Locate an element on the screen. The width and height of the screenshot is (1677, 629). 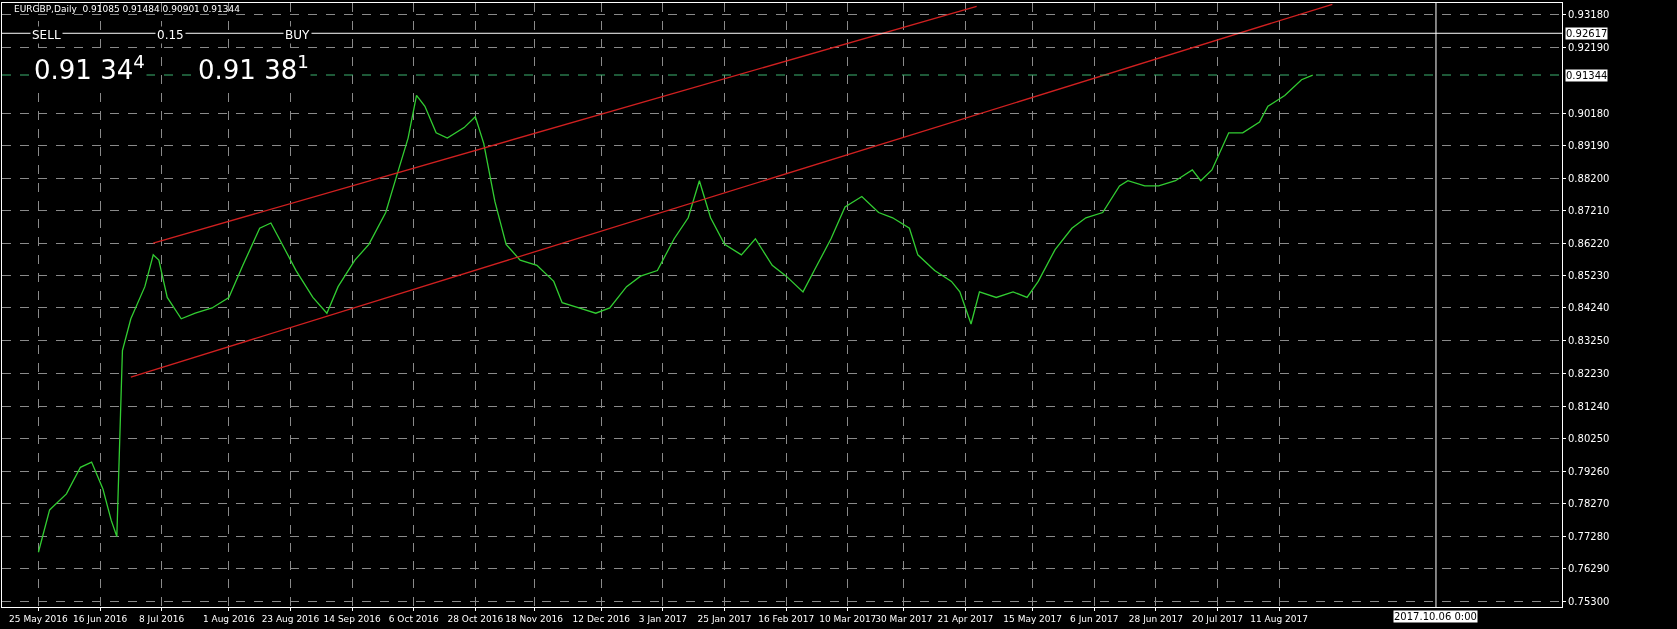
y-tick-label: 0.88200 is located at coordinates (1589, 178).